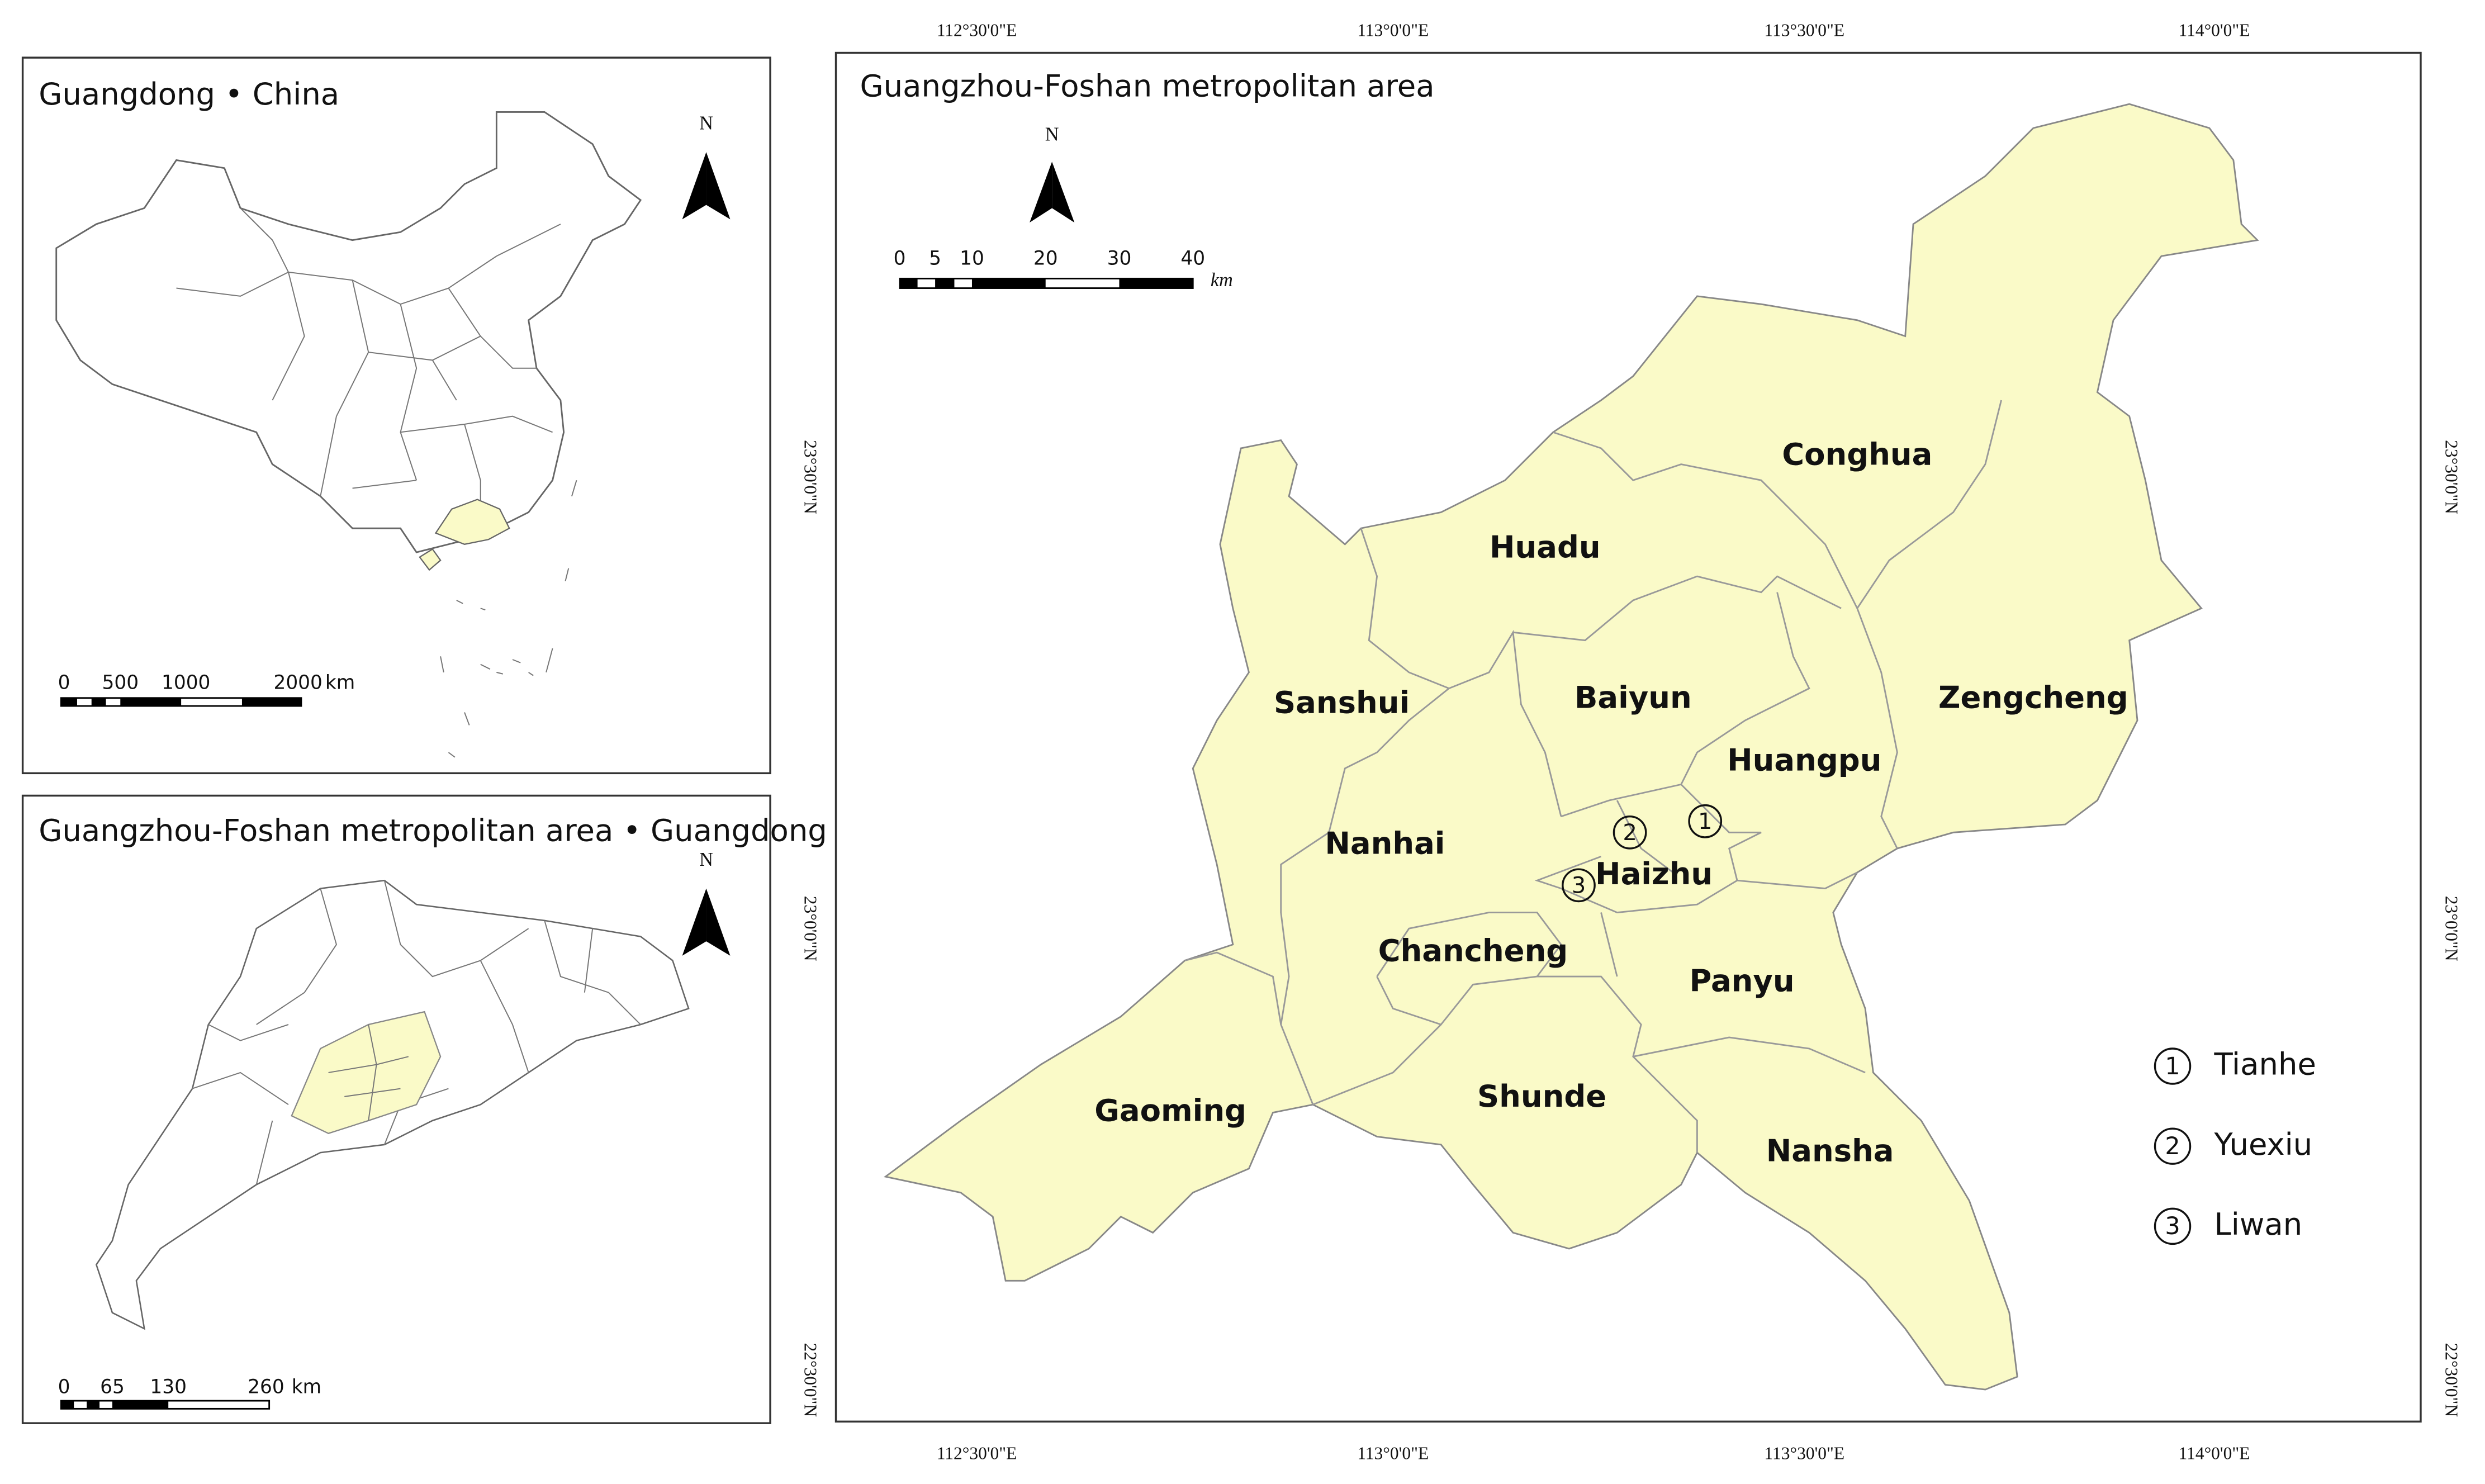 Image resolution: width=2485 pixels, height=1484 pixels. I want to click on district-label: Huangpu, so click(1804, 759).